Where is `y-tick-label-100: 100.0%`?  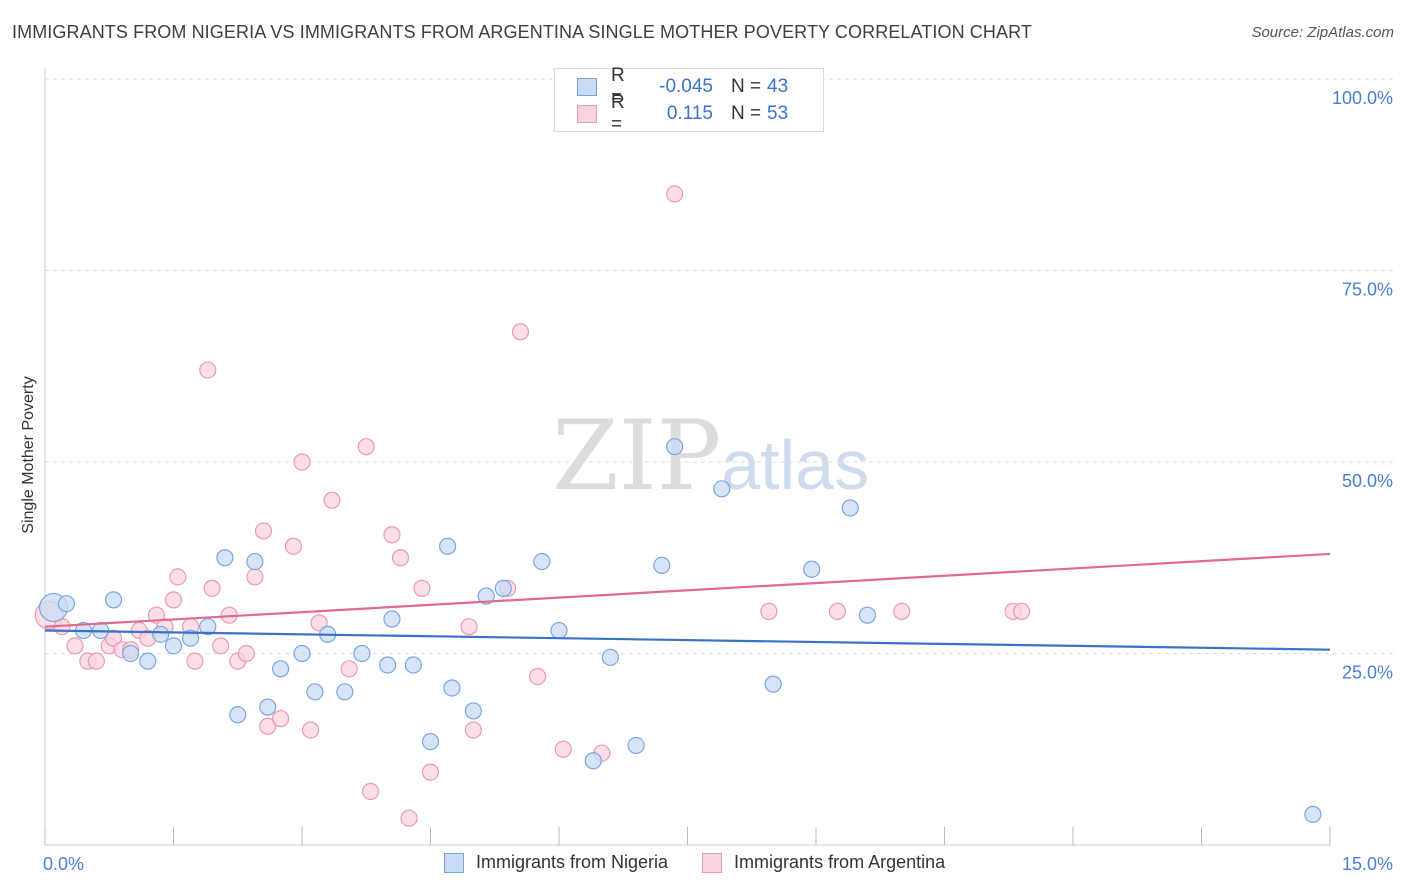 y-tick-label-100: 100.0% is located at coordinates (1362, 98).